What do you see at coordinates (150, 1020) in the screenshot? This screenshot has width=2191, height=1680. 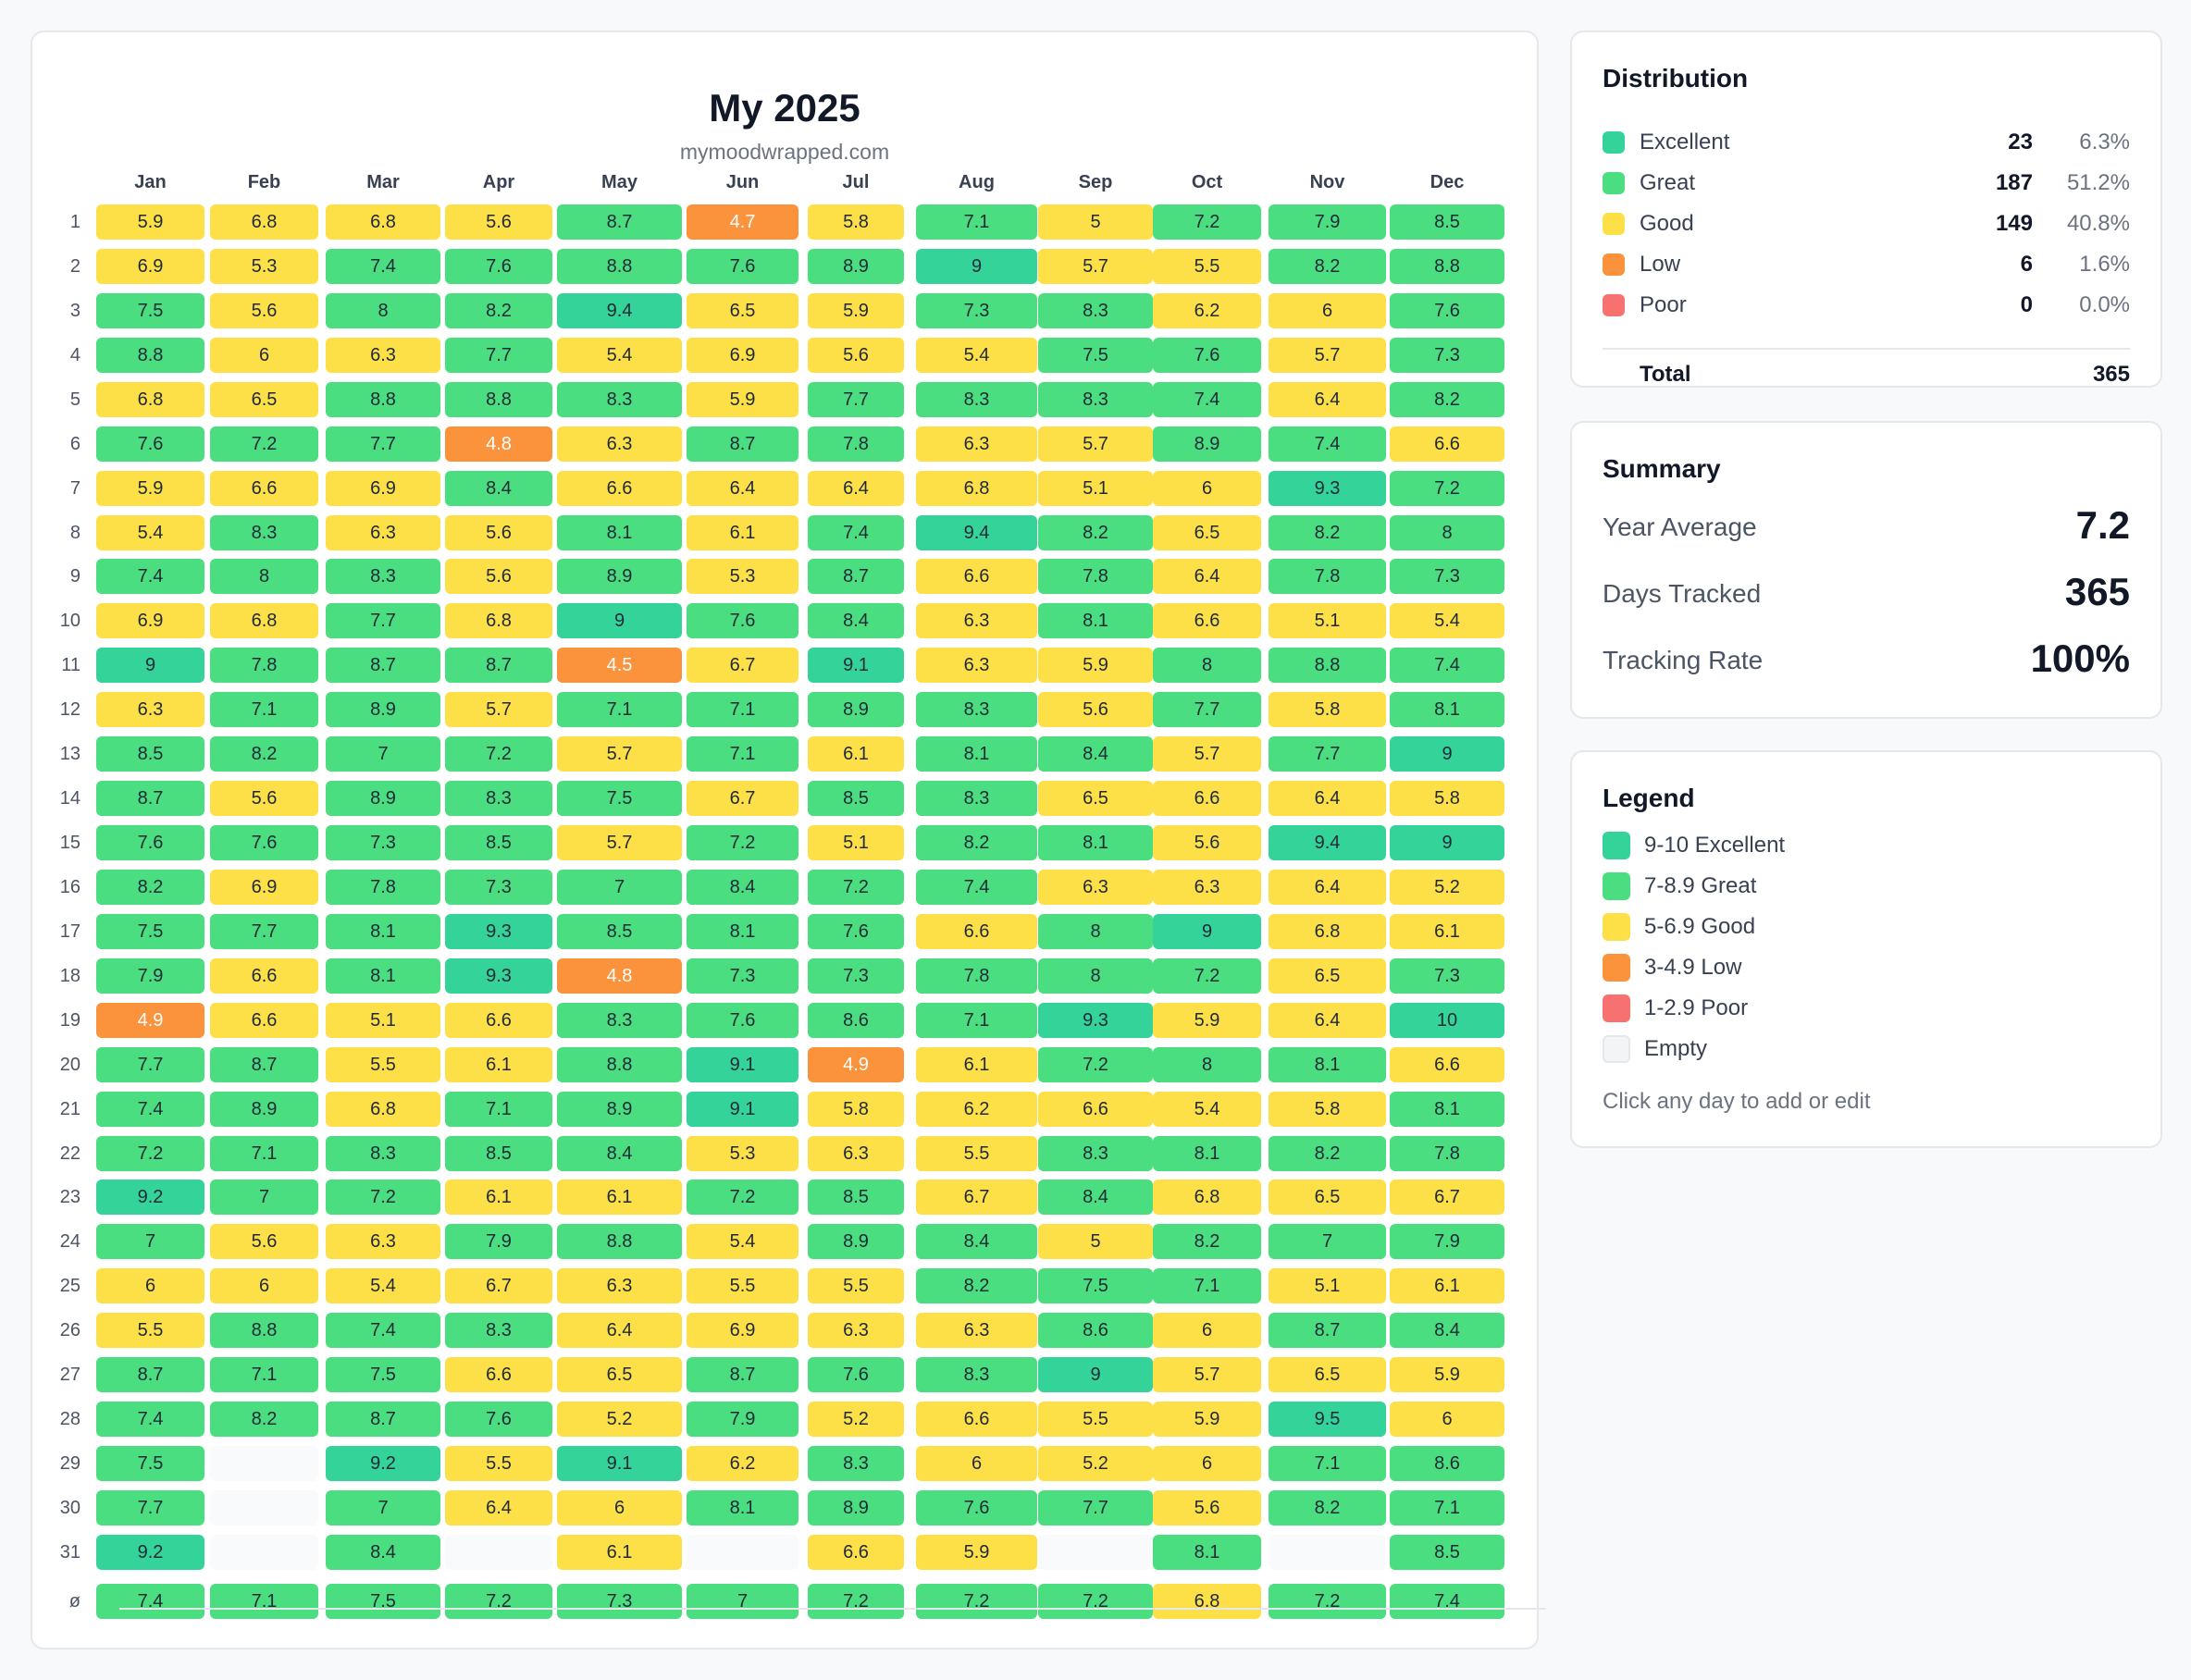 I see `day-cell: 4.9` at bounding box center [150, 1020].